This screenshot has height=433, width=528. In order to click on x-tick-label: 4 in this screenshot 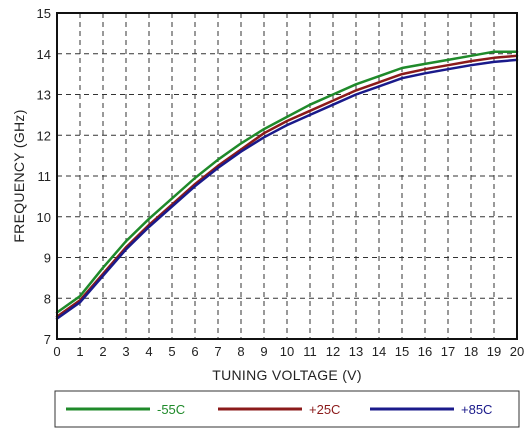, I will do `click(148, 351)`.